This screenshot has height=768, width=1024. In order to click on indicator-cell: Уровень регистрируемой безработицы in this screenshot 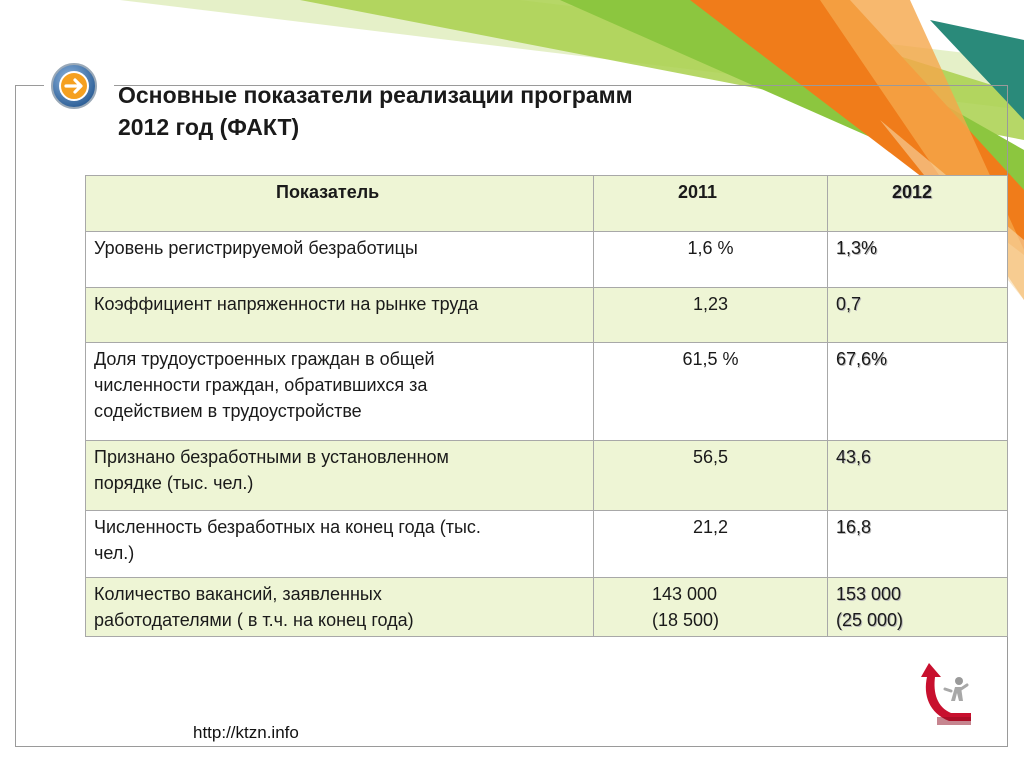, I will do `click(339, 259)`.